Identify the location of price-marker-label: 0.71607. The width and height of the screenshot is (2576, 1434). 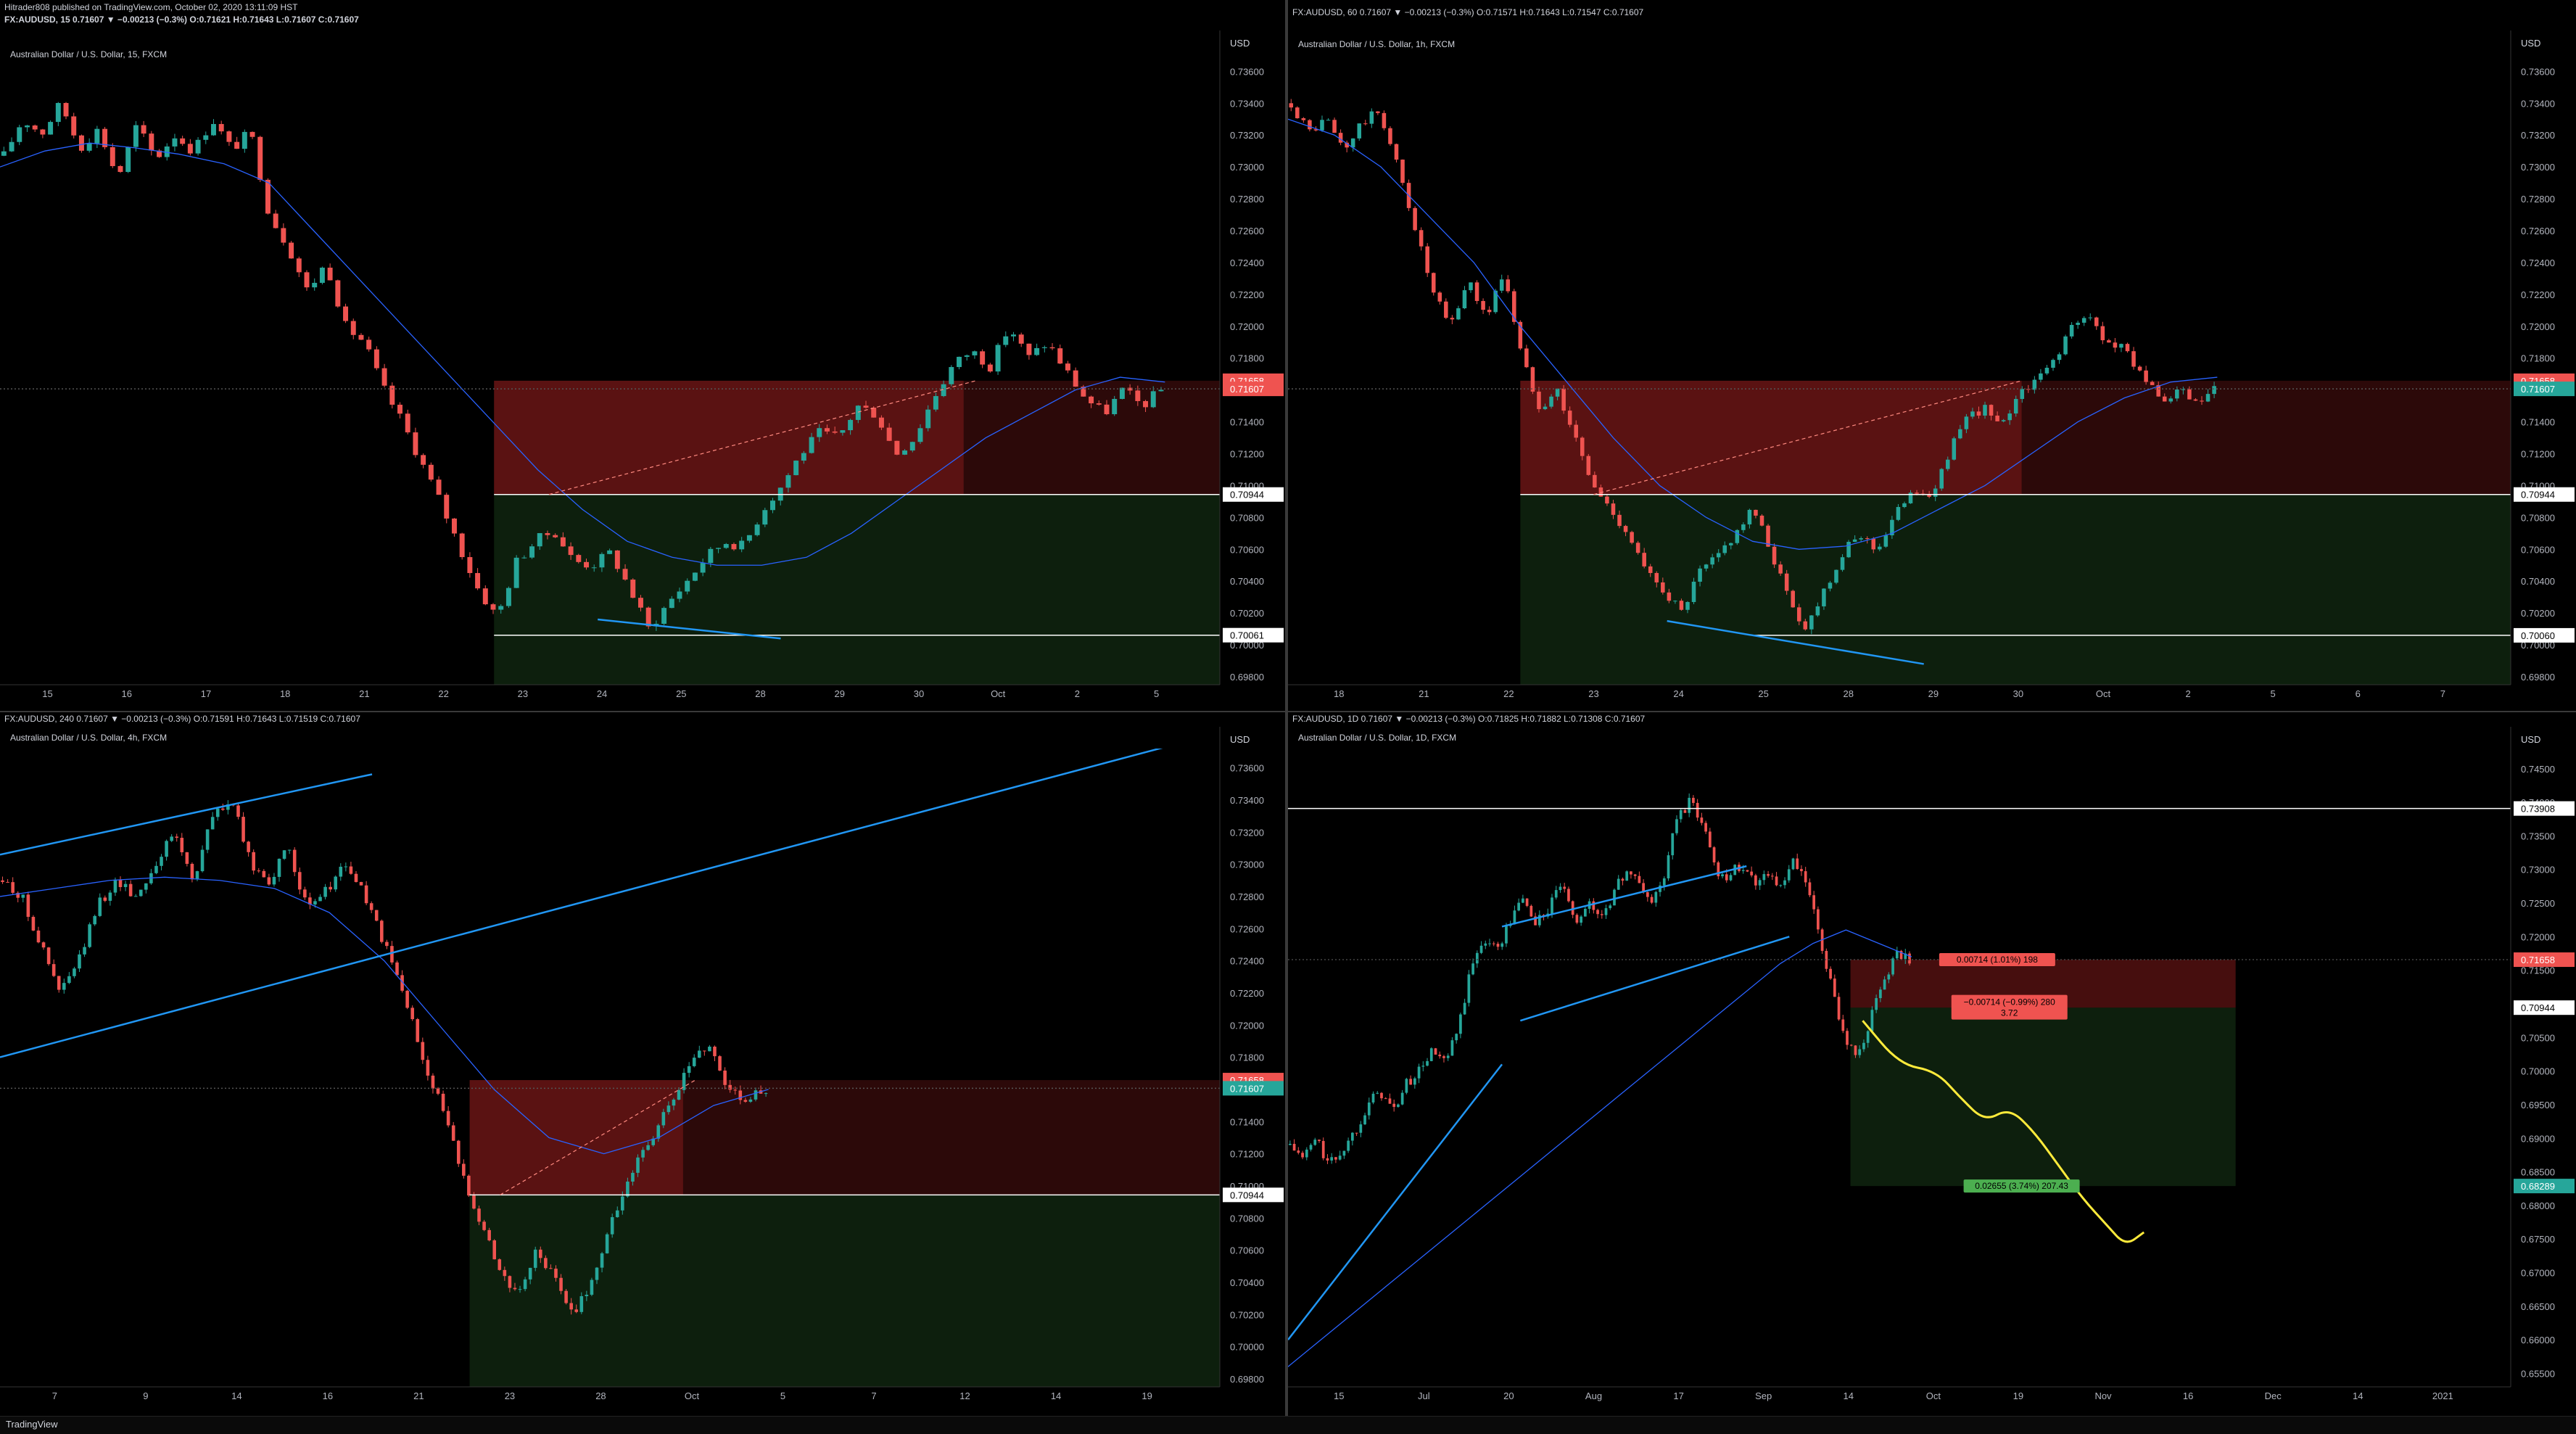
(2538, 389).